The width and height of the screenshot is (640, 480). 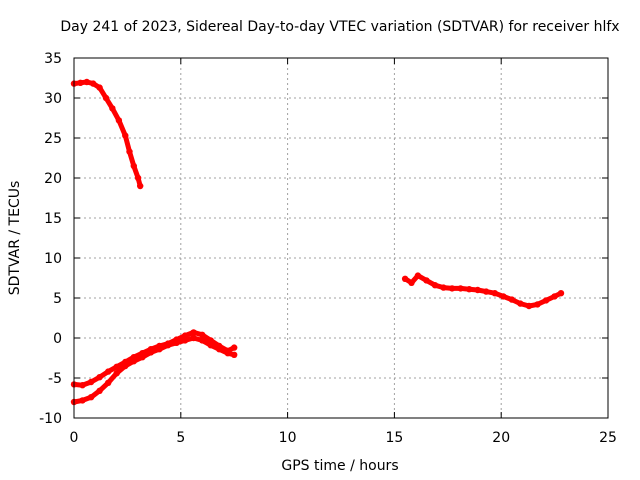 What do you see at coordinates (180, 438) in the screenshot?
I see `x-tick-label: 5` at bounding box center [180, 438].